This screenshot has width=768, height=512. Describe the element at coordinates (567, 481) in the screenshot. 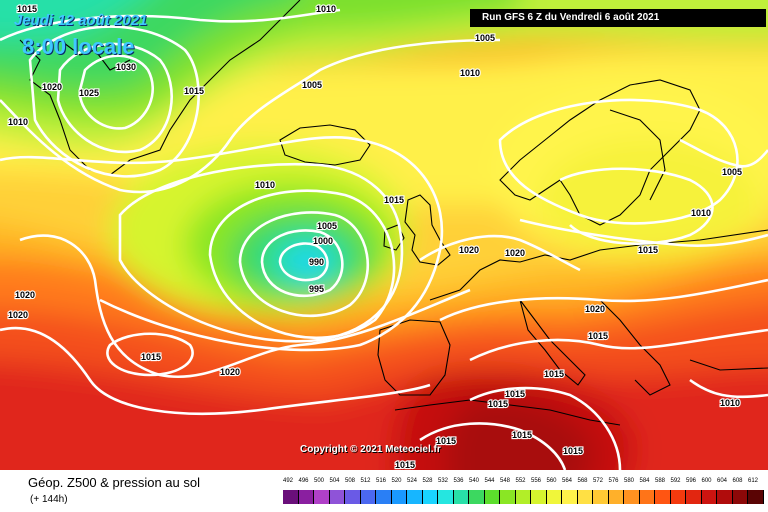

I see `scale-label: 564` at that location.